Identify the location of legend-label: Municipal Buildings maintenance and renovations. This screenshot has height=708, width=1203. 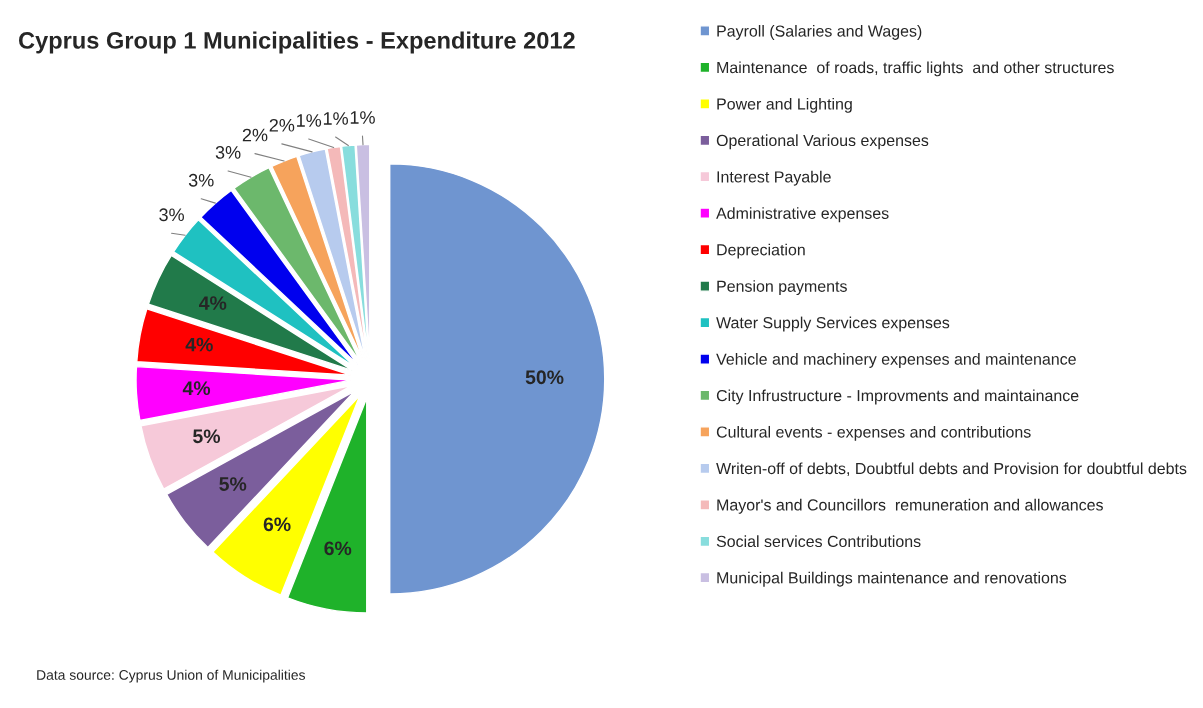
(892, 579).